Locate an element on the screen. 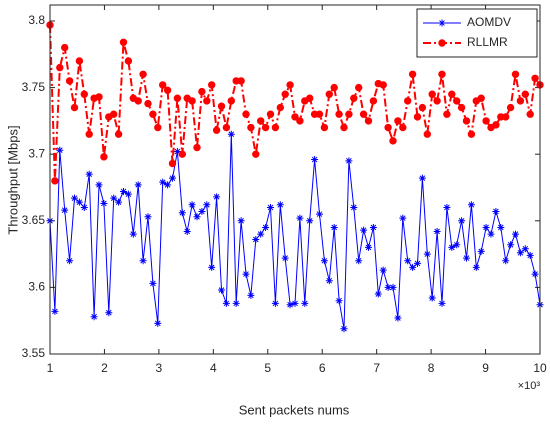 This screenshot has width=550, height=427. x-tick-label: 1 is located at coordinates (50, 368).